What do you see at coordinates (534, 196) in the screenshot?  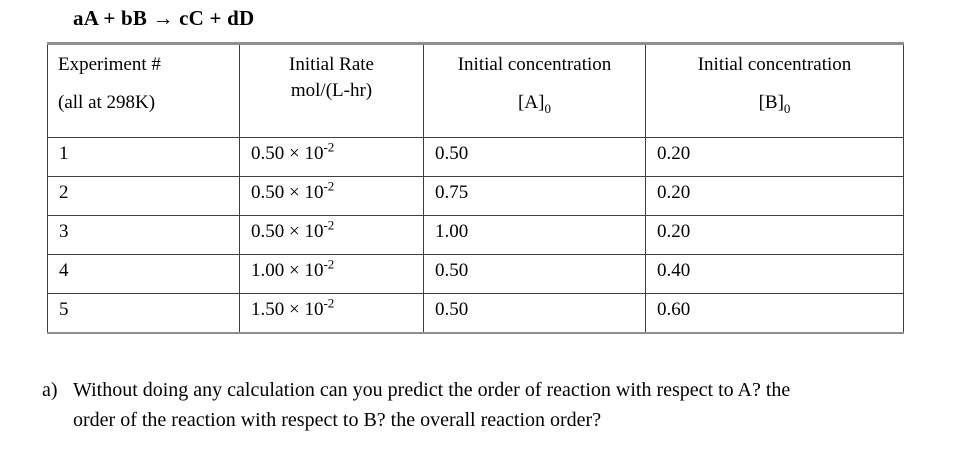 I see `concentration-a-cell: 0.75` at bounding box center [534, 196].